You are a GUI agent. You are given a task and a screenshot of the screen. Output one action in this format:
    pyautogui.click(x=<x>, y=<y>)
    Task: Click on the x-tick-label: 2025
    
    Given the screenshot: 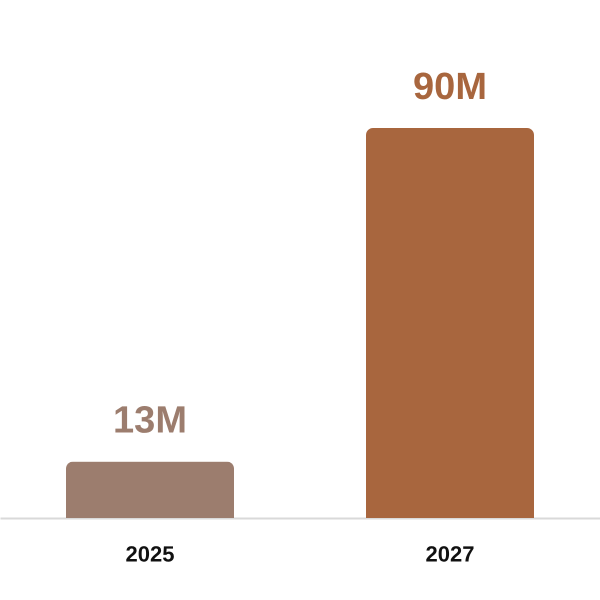 What is the action you would take?
    pyautogui.click(x=150, y=554)
    